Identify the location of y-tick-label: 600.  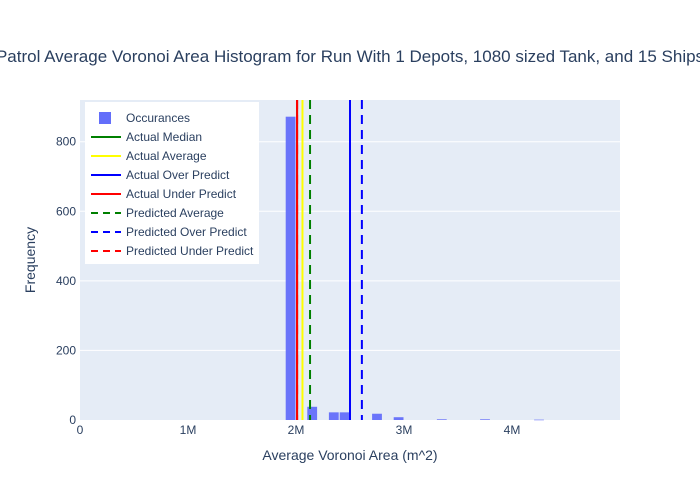
(66, 211).